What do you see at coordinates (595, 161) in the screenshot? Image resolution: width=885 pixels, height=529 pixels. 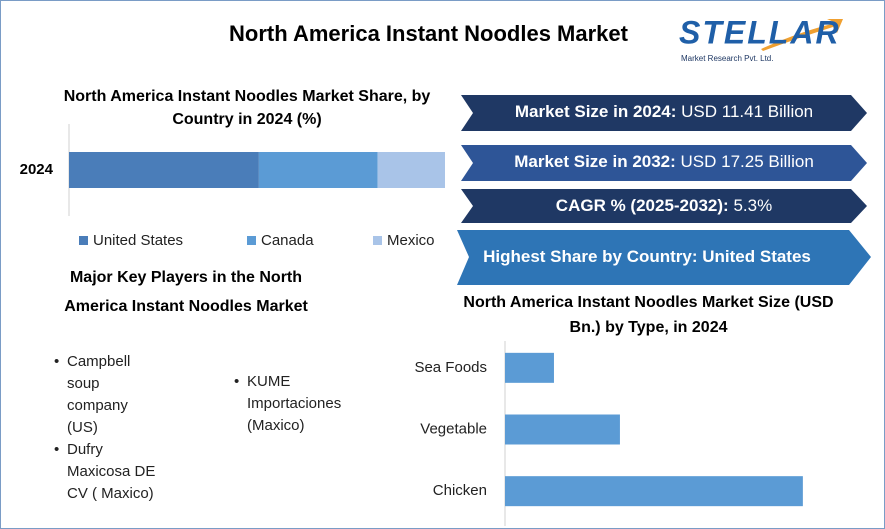 I see `stat-label: Market Size in 2032:` at bounding box center [595, 161].